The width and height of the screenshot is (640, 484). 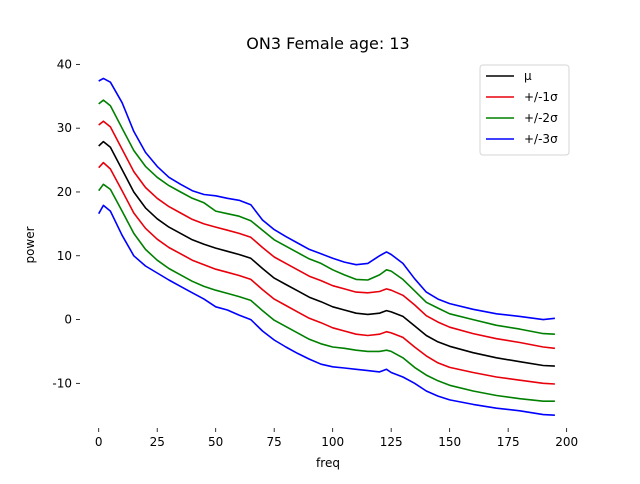 What do you see at coordinates (64, 256) in the screenshot?
I see `y-tick-label: 10` at bounding box center [64, 256].